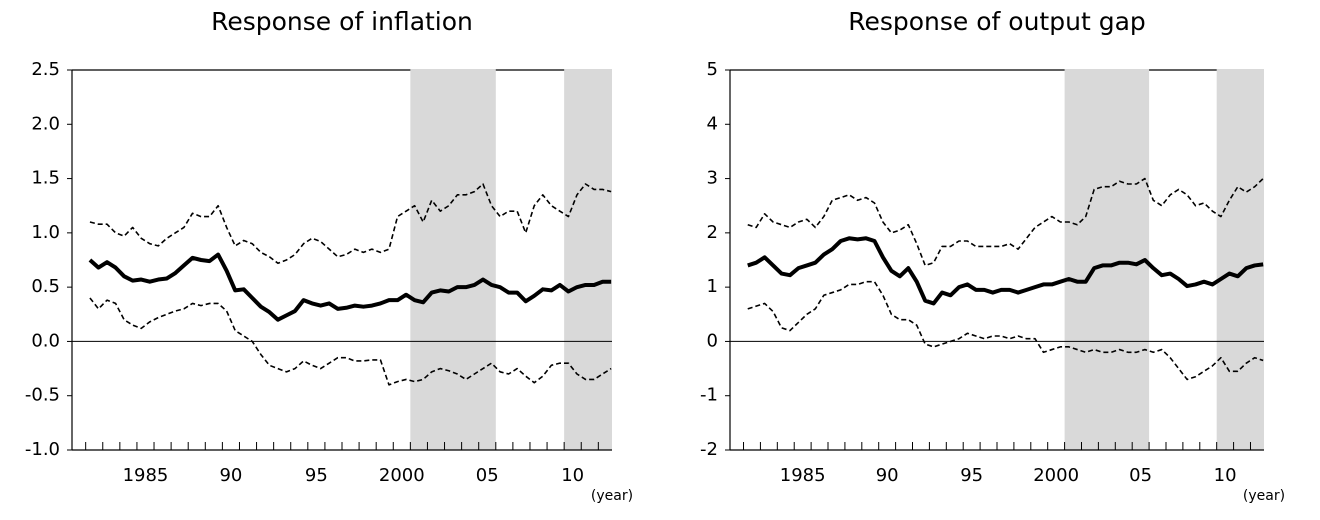 The image size is (1320, 520). Describe the element at coordinates (709, 449) in the screenshot. I see `y-tick-label: -2` at that location.